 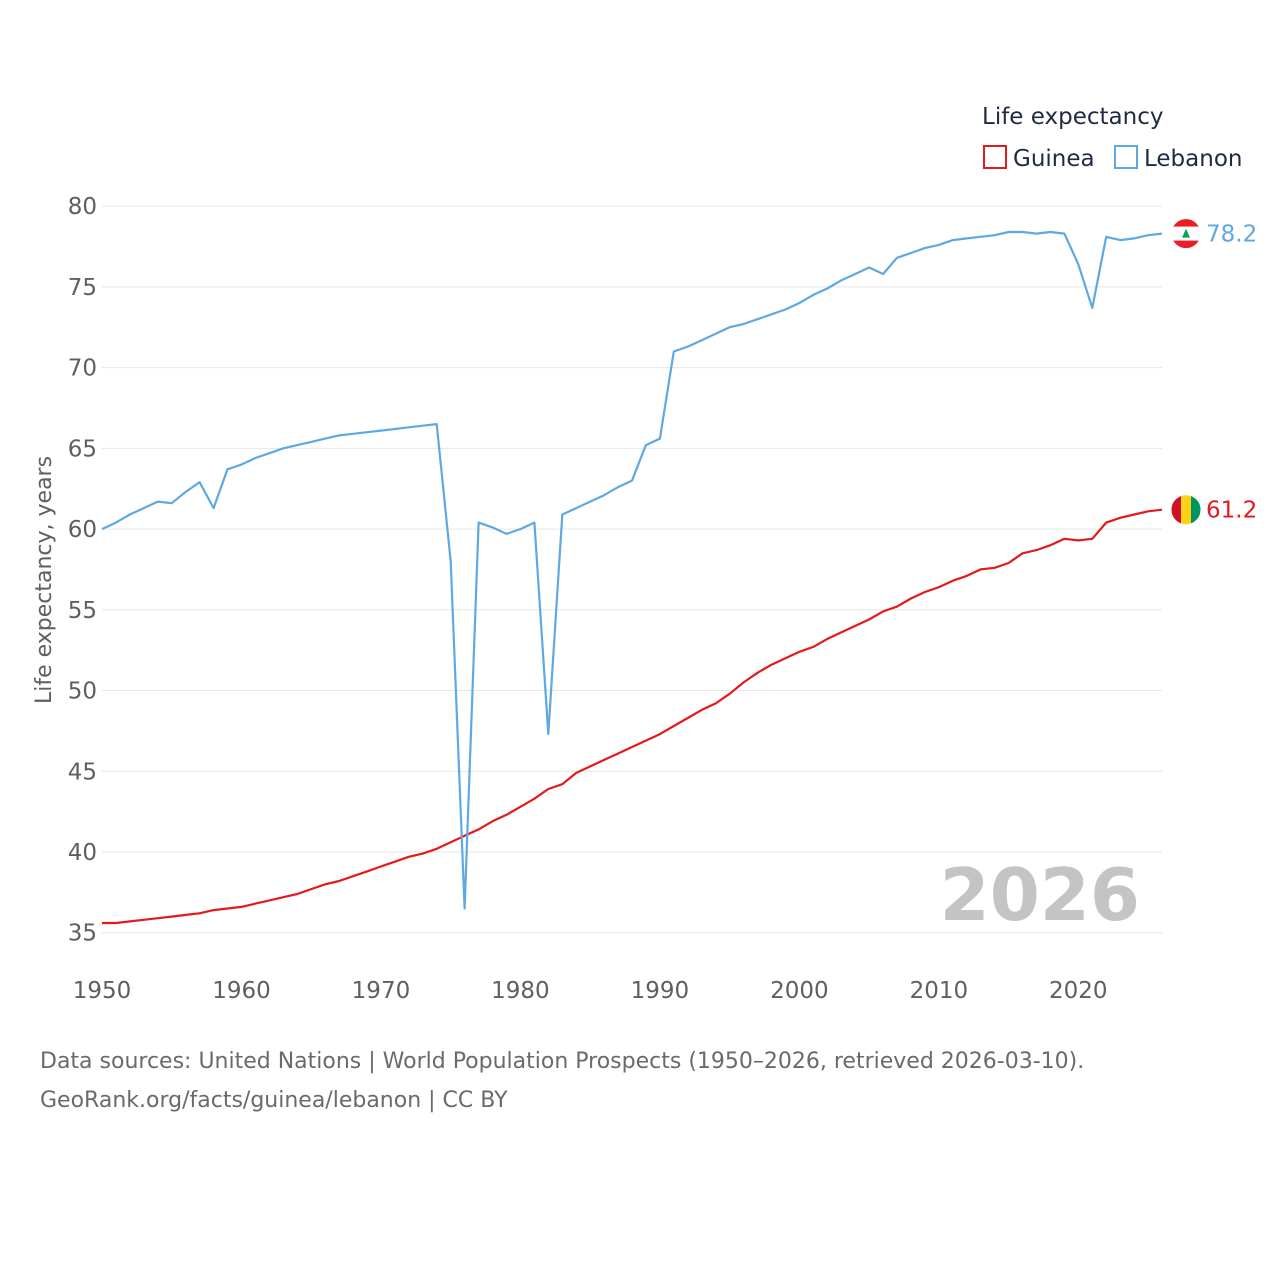 What do you see at coordinates (381, 991) in the screenshot?
I see `x-tick-label-1970: 1970` at bounding box center [381, 991].